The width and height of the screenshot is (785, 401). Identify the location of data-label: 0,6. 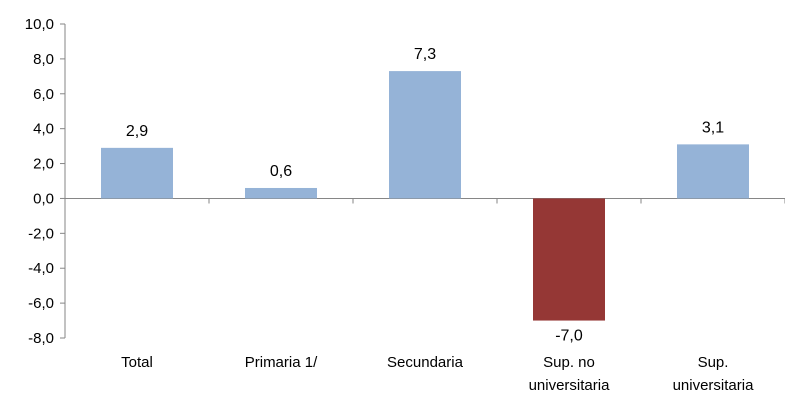
(281, 171).